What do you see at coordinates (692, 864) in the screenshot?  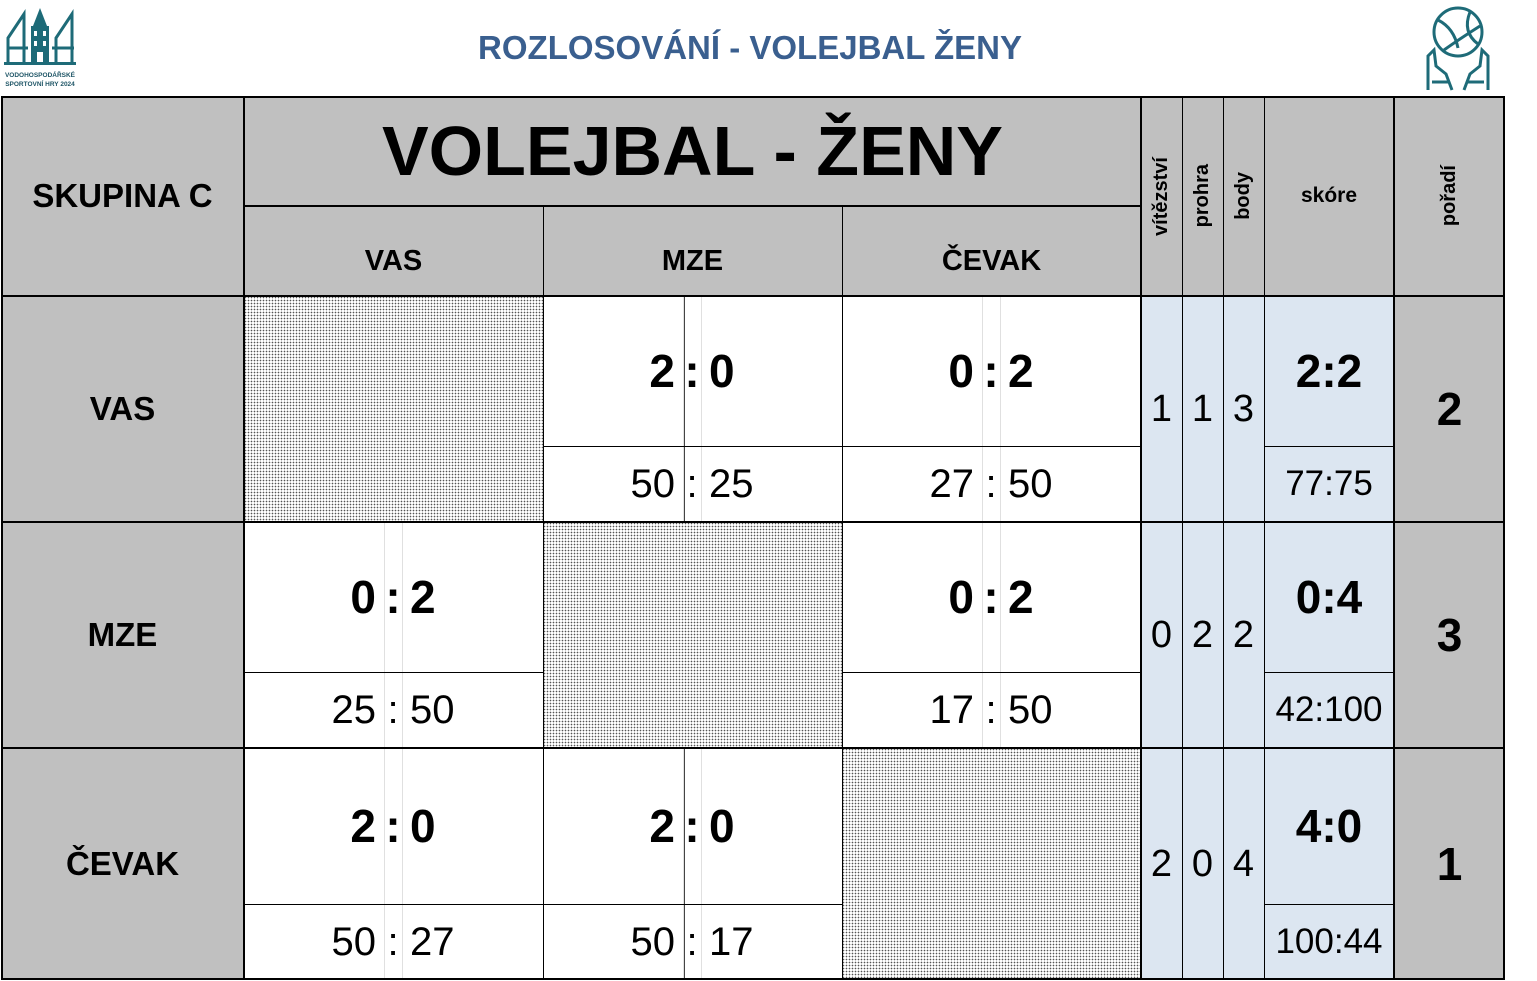 I see `match-cell: 2 : 0 50 : 17` at bounding box center [692, 864].